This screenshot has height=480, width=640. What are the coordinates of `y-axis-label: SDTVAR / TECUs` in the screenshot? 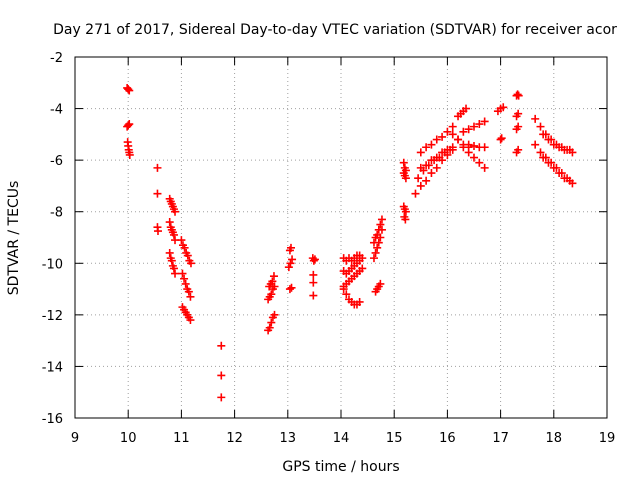 It's located at (14, 238).